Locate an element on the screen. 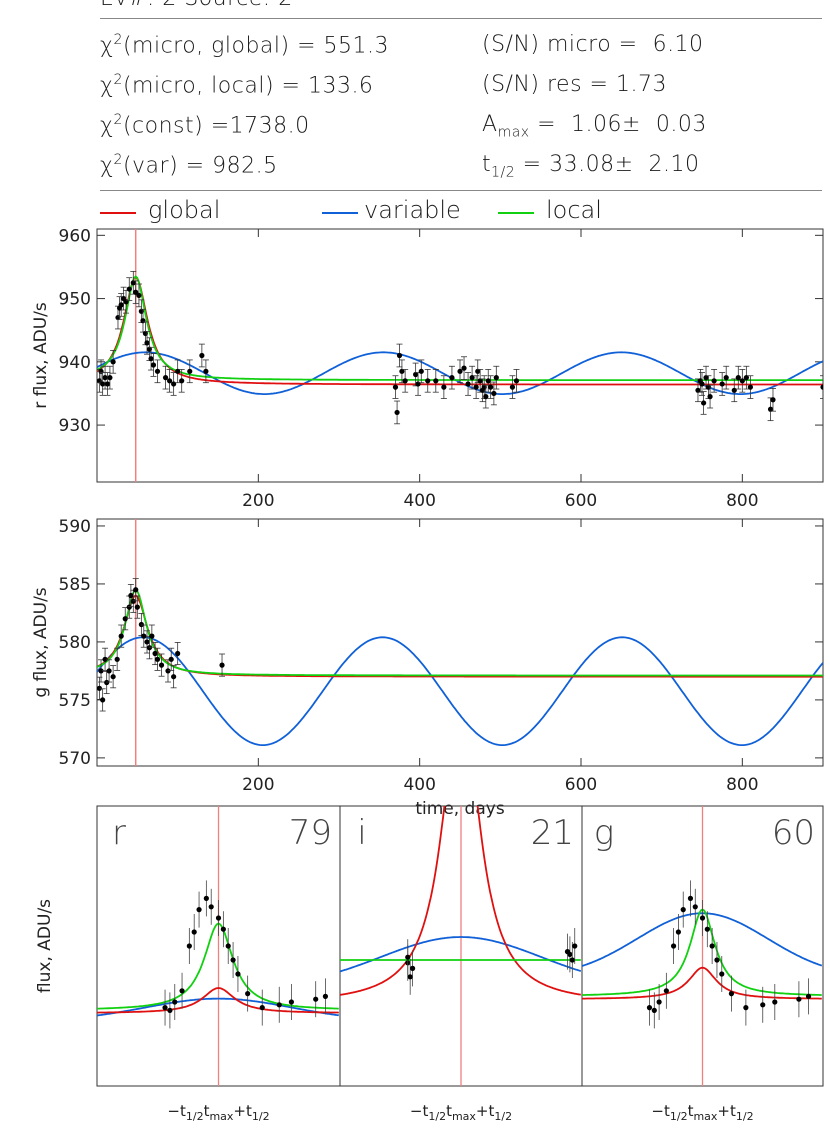 This screenshot has height=1144, width=830. y-axis-label: r flux, ADU/s is located at coordinates (41, 355).